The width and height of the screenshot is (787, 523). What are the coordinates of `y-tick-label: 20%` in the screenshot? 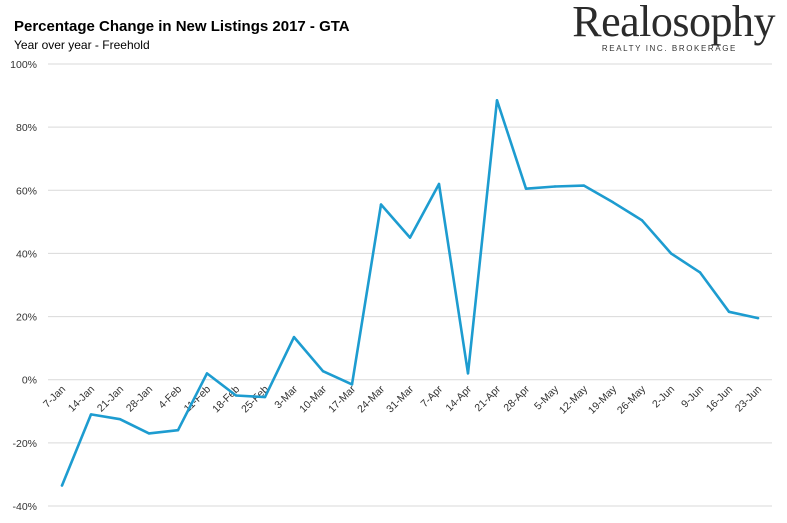 It's located at (26, 318).